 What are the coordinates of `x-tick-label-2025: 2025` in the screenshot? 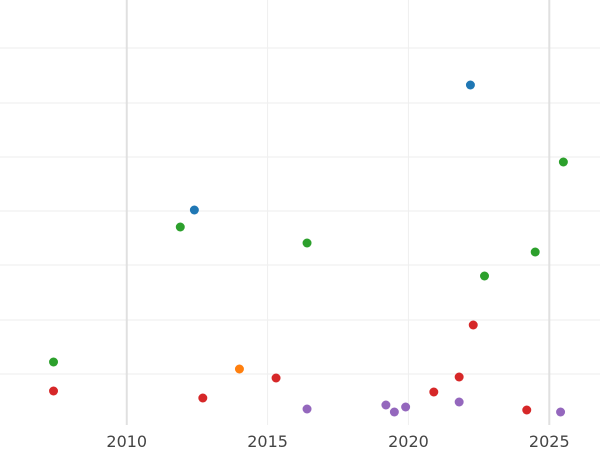 It's located at (549, 441).